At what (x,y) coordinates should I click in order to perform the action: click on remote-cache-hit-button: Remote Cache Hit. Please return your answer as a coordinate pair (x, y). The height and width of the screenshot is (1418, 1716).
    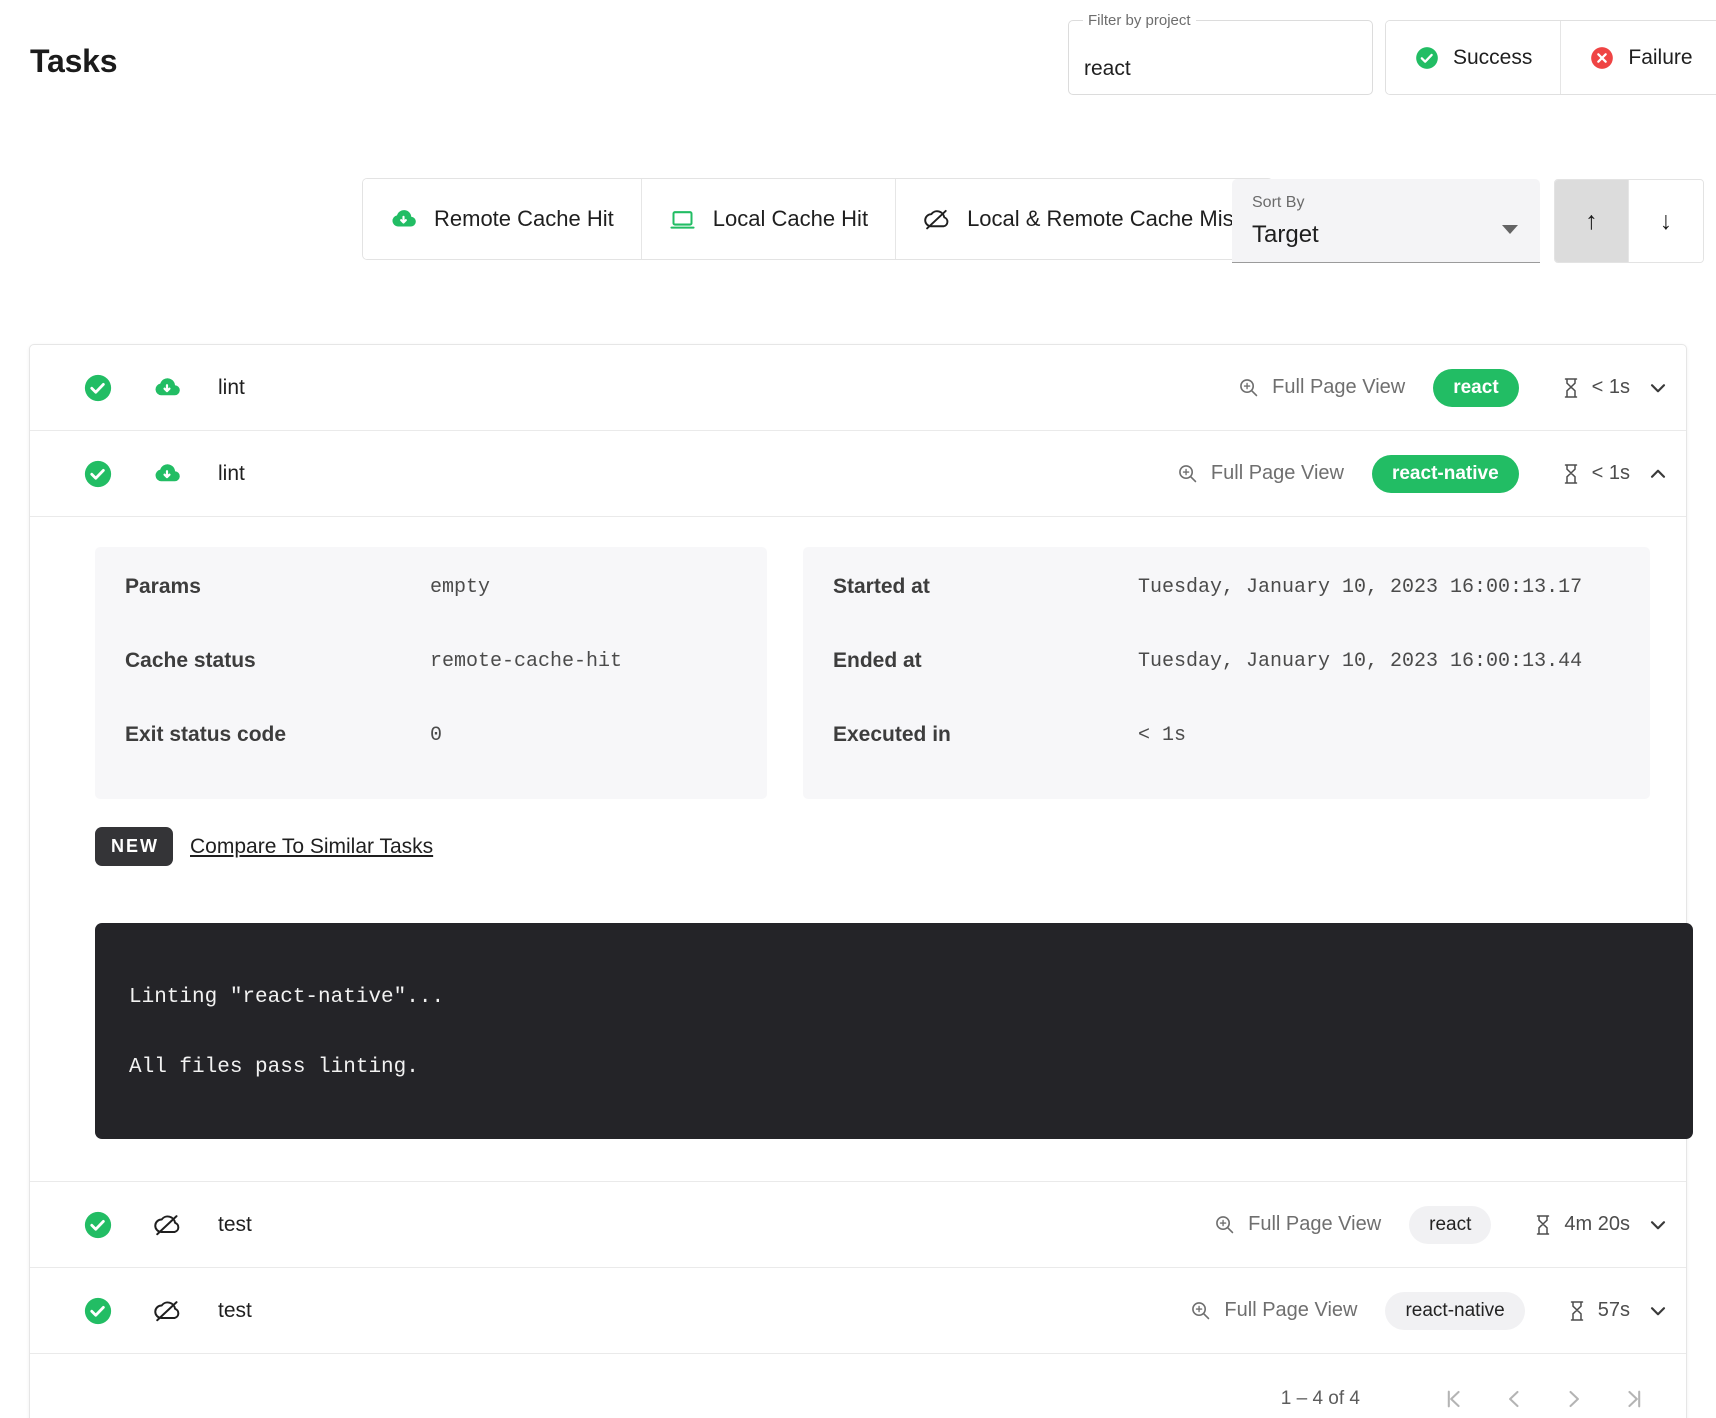
    Looking at the image, I should click on (502, 219).